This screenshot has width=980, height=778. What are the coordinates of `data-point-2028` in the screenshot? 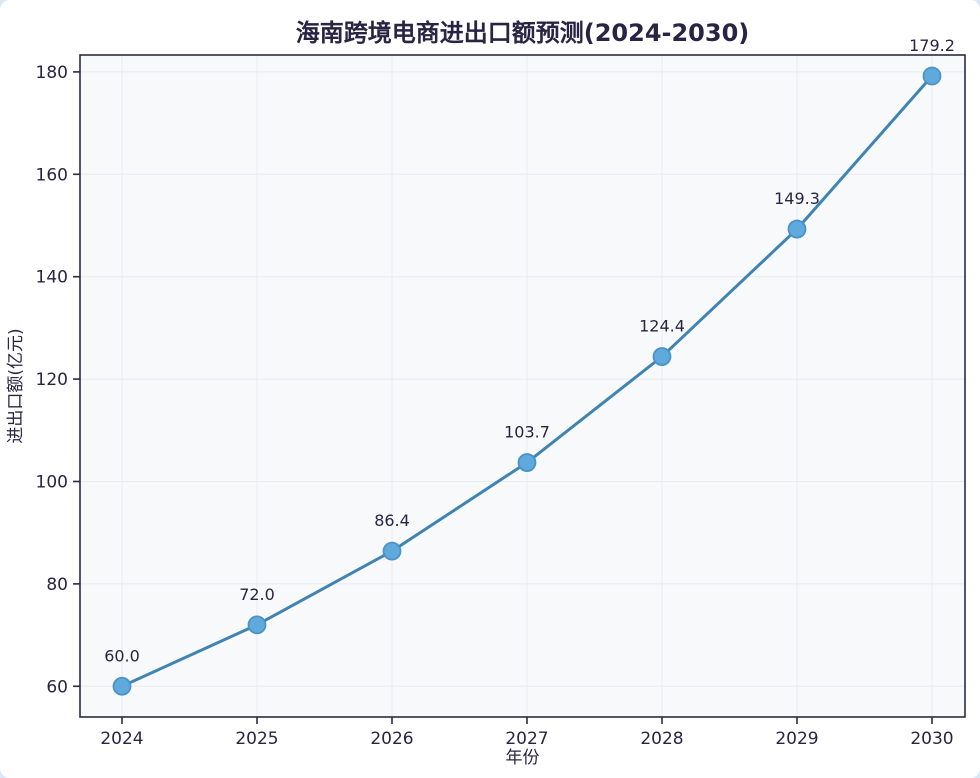 It's located at (662, 356).